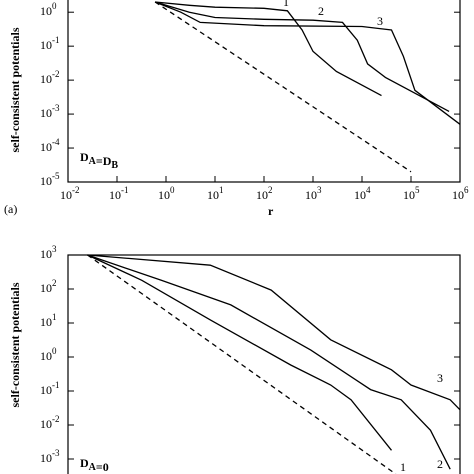  I want to click on y-tick-label: 10³, so click(48, 252).